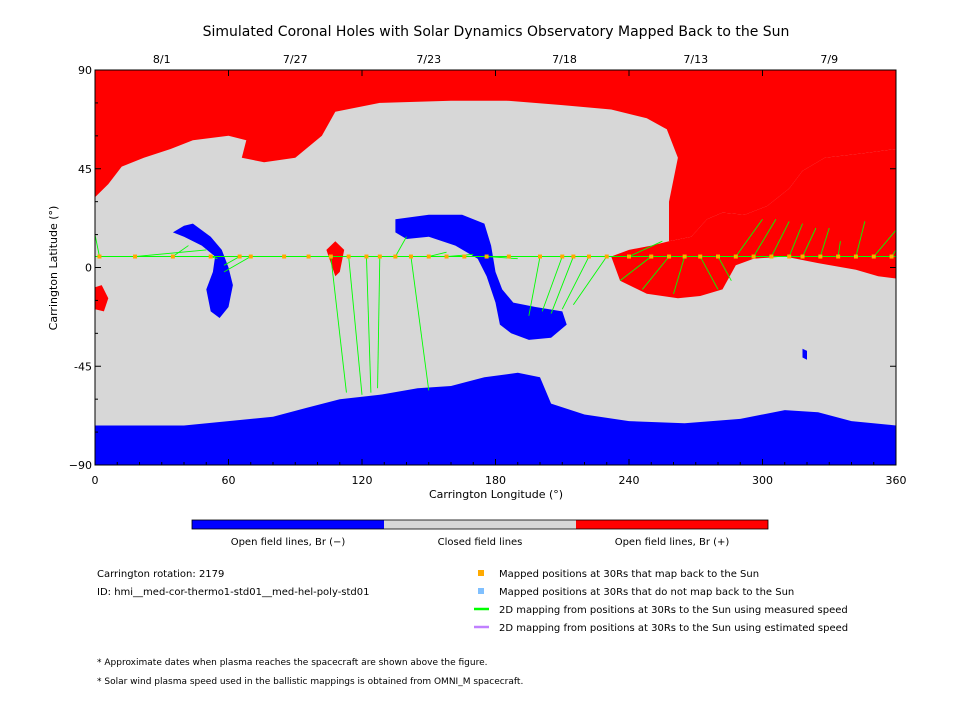 The image size is (960, 720). Describe the element at coordinates (335, 259) in the screenshot. I see `region-open-positive-filament` at that location.